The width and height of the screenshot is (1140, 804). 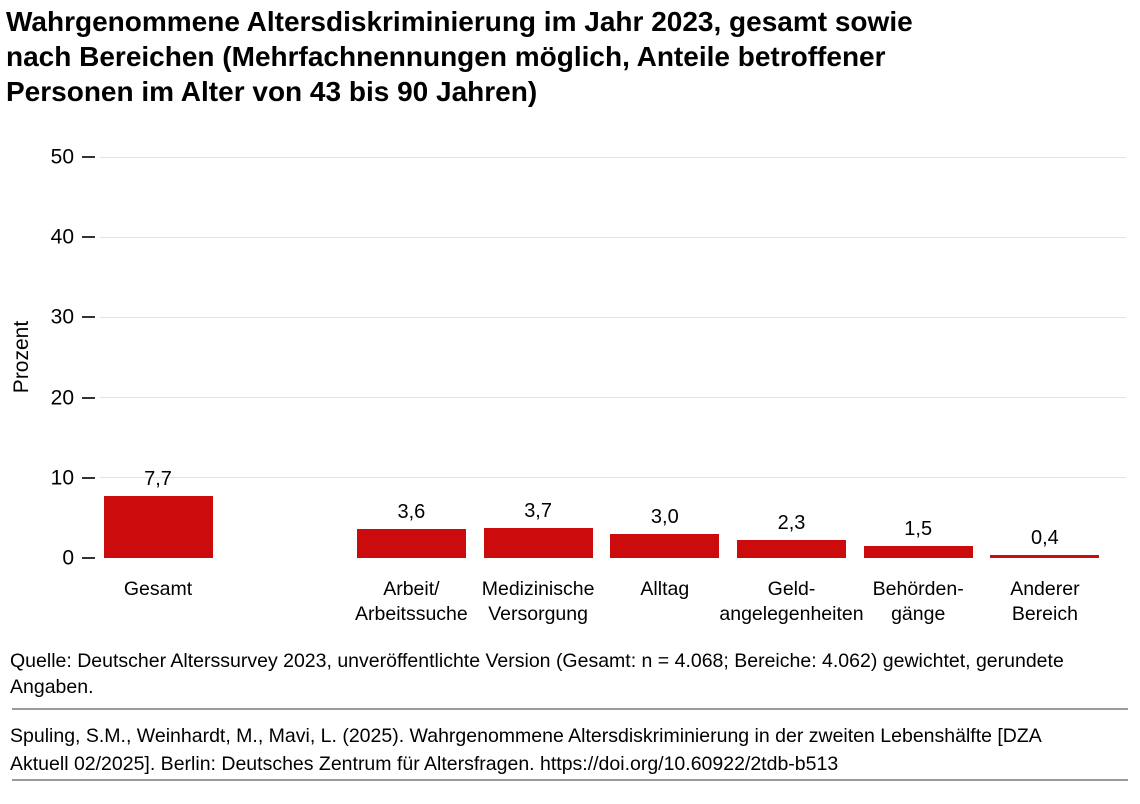 What do you see at coordinates (791, 601) in the screenshot?
I see `category-label: Geld- angelegenheiten` at bounding box center [791, 601].